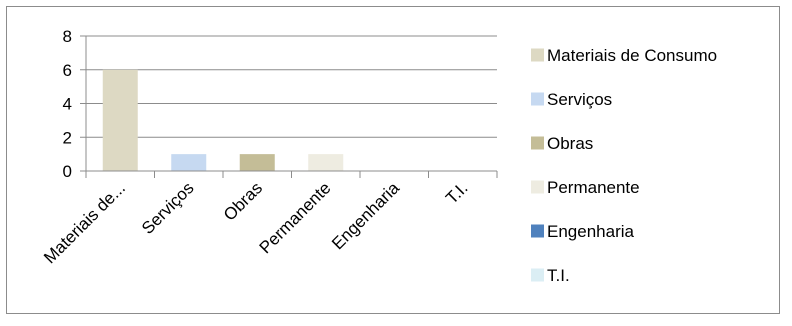  I want to click on x-tick-label: T.I., so click(456, 192).